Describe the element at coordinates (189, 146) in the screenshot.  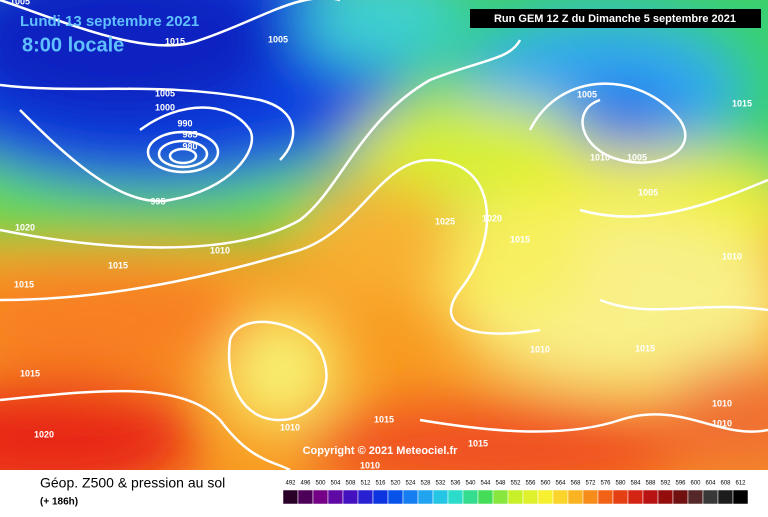
I see `isobar-label: 980` at that location.